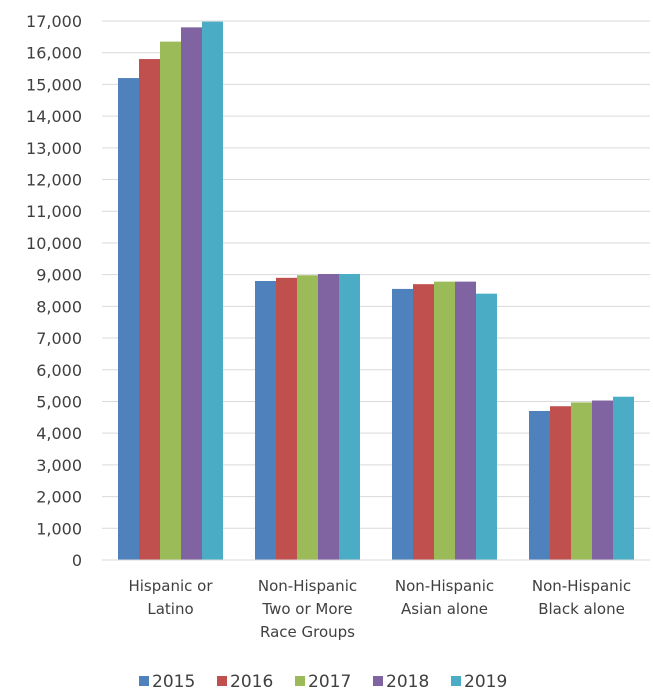 This screenshot has width=653, height=697. I want to click on y-tick-label: 16,000, so click(54, 53).